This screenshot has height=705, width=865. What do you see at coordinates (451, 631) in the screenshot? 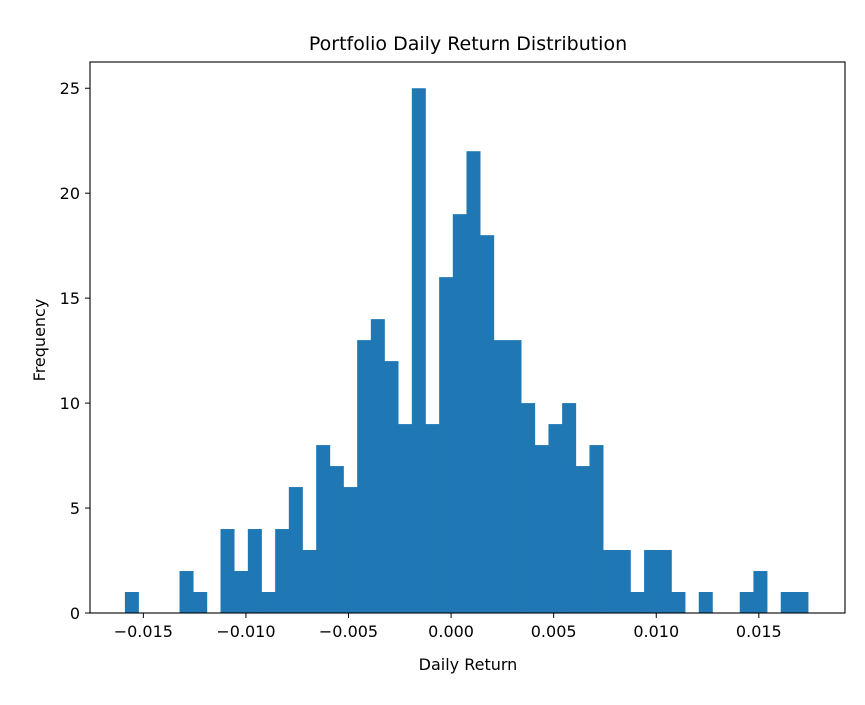
I see `x-tick-label: 0.000` at bounding box center [451, 631].